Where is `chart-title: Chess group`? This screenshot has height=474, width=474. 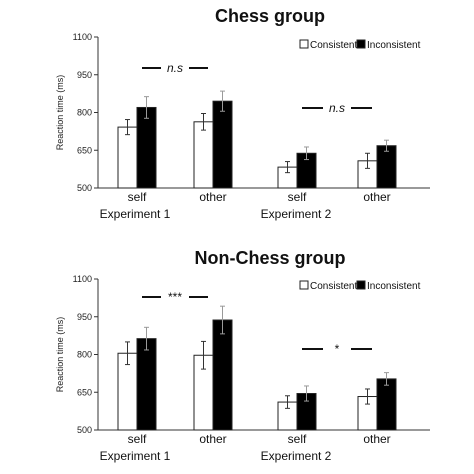 chart-title: Chess group is located at coordinates (270, 16).